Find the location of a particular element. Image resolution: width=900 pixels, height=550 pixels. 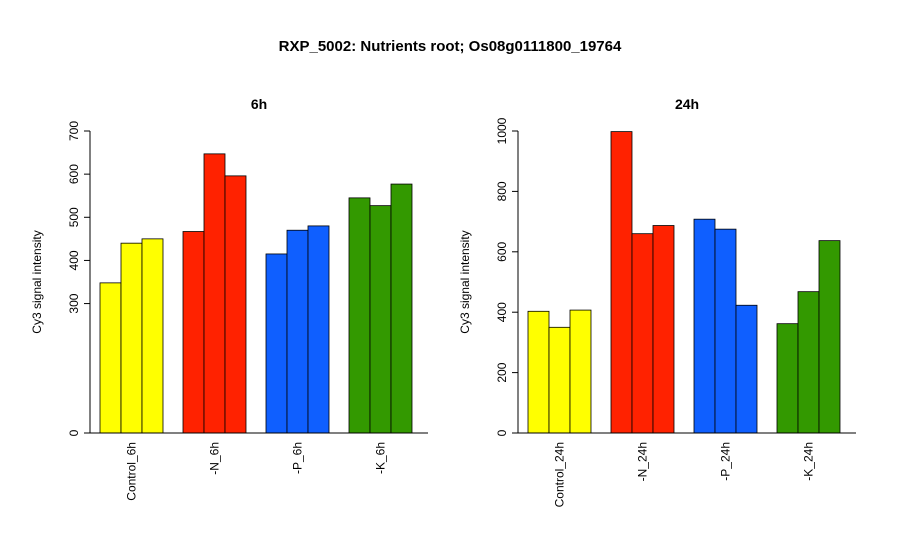

y-tick-label: 500 is located at coordinates (74, 217).